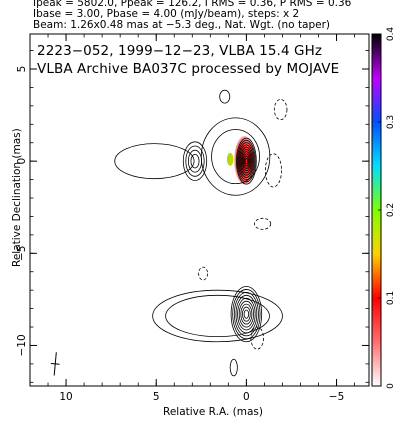 Image resolution: width=409 pixels, height=424 pixels. Describe the element at coordinates (213, 412) in the screenshot. I see `x-axis-label: Relative R.A. (mas)` at that location.